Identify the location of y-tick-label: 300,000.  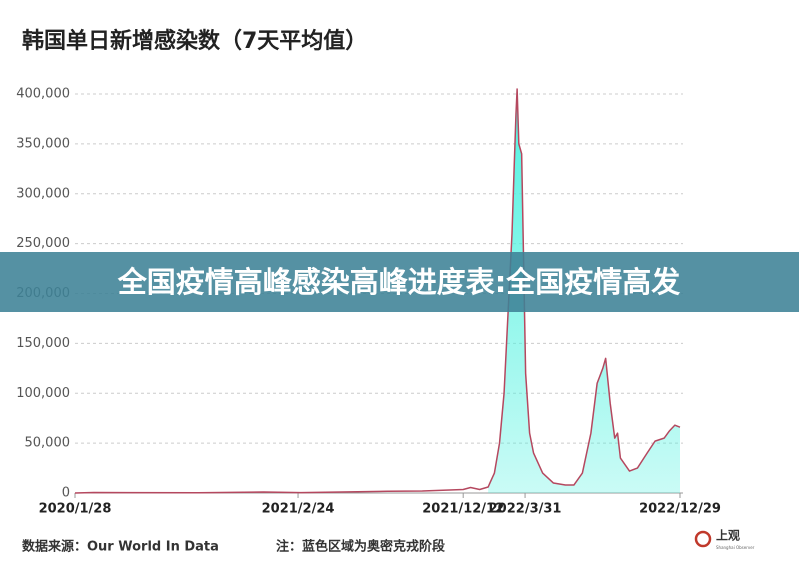
(43, 193).